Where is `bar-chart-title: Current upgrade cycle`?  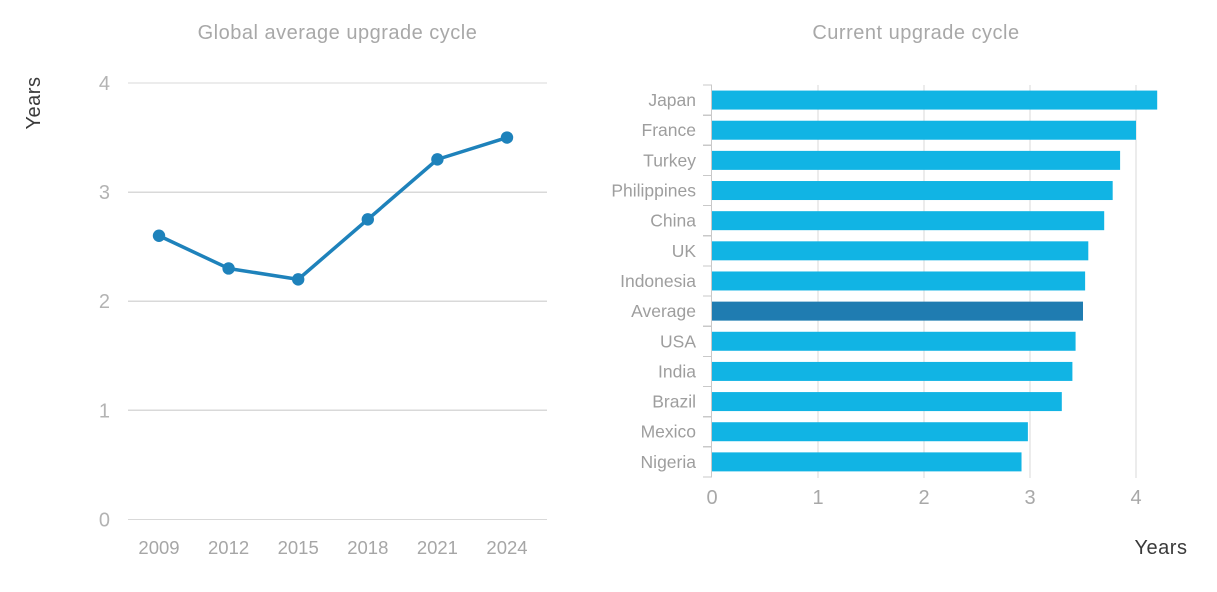 bar-chart-title: Current upgrade cycle is located at coordinates (916, 33).